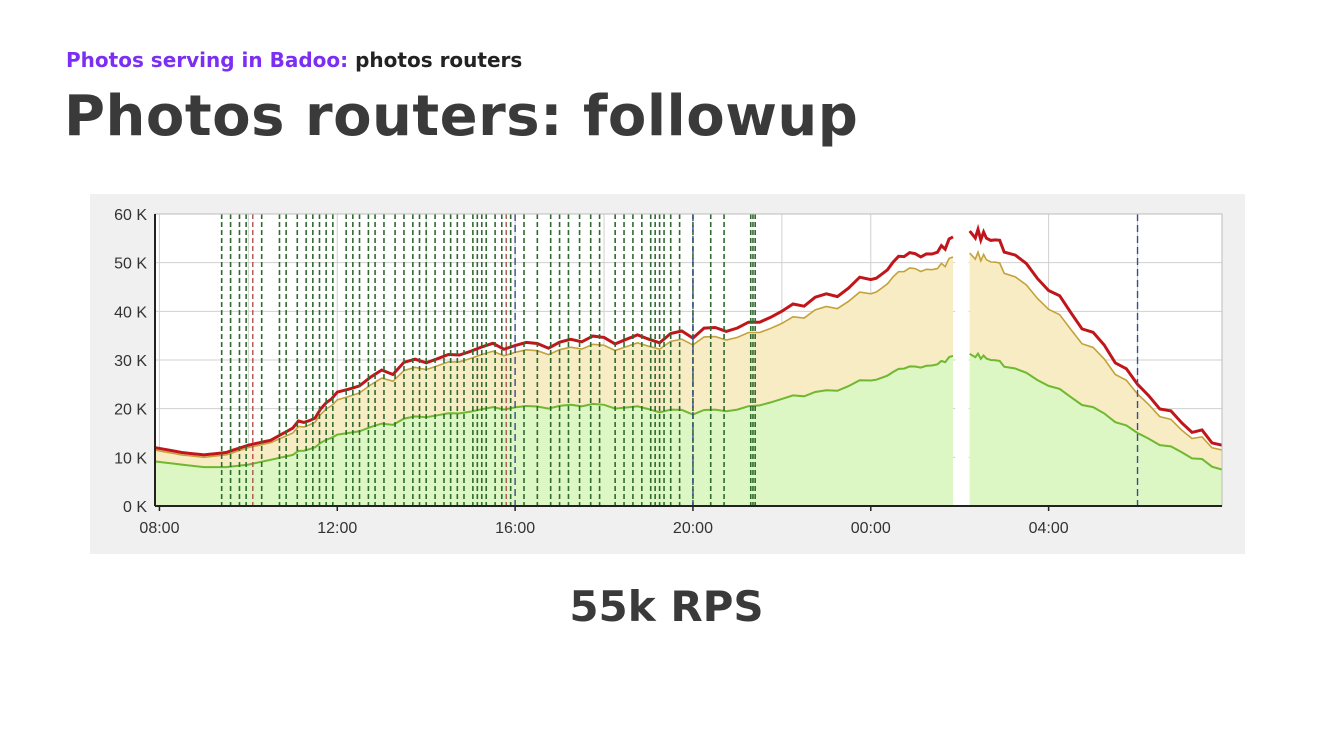 Image resolution: width=1333 pixels, height=750 pixels. Describe the element at coordinates (130, 410) in the screenshot. I see `y-tick-label: 20 K` at that location.